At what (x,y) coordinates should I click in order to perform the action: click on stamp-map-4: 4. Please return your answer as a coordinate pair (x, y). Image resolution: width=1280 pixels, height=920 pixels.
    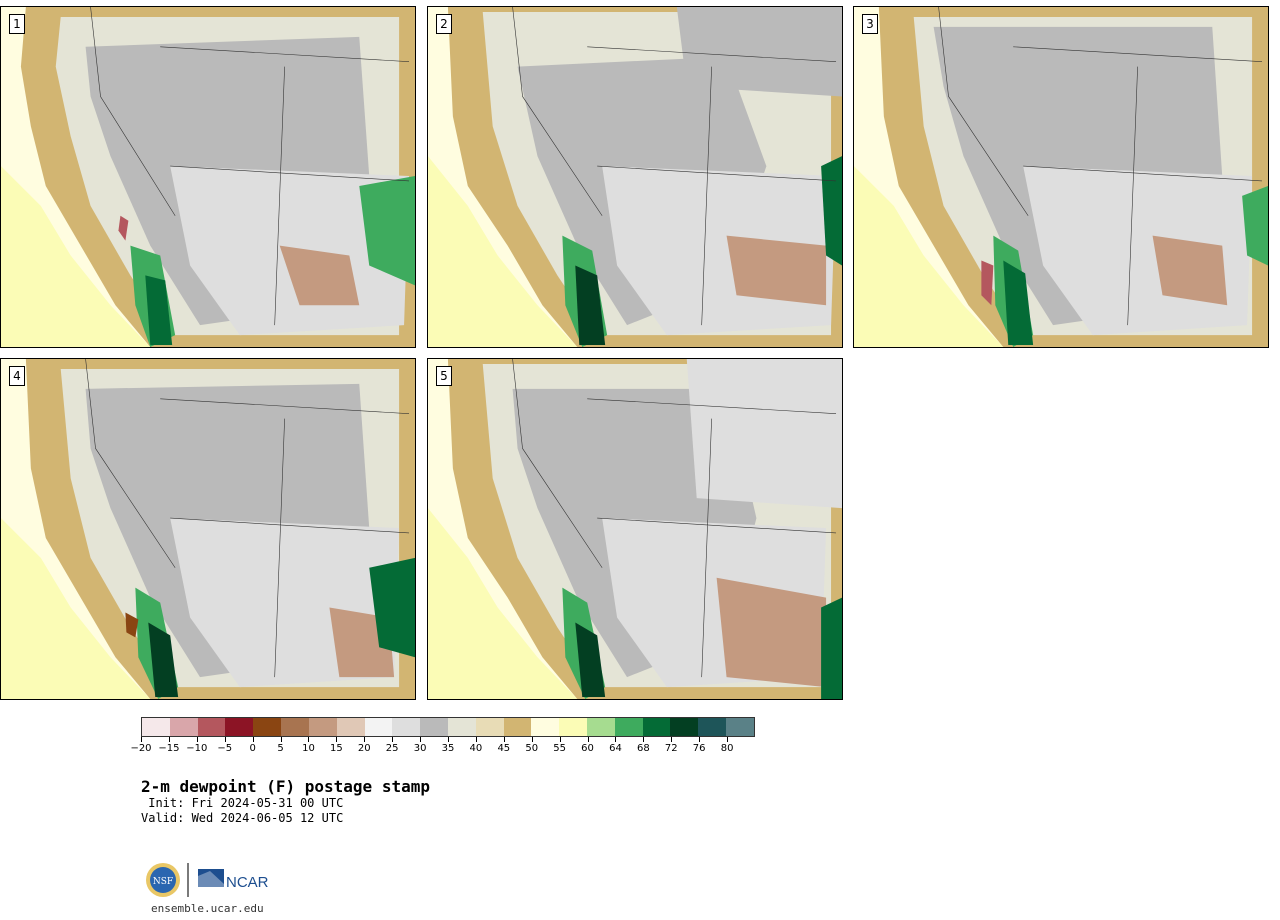
    Looking at the image, I should click on (208, 529).